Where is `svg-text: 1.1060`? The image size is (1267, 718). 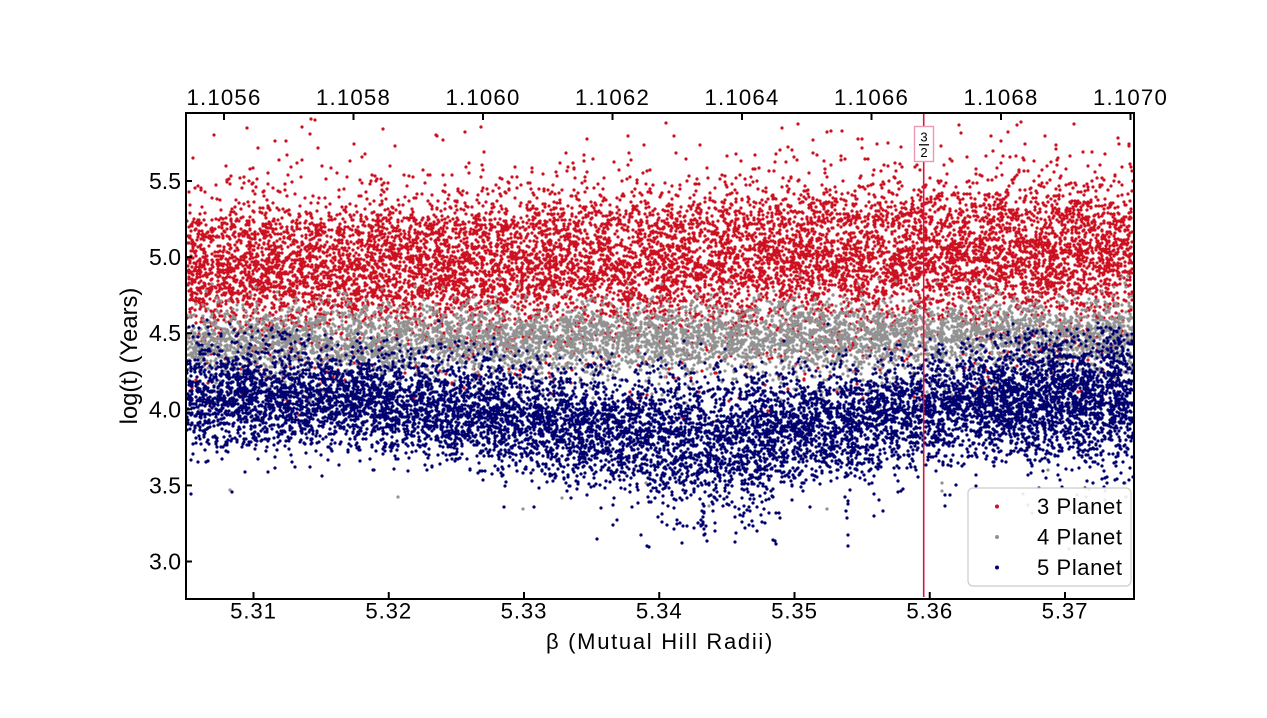
svg-text: 1.1060 is located at coordinates (482, 97).